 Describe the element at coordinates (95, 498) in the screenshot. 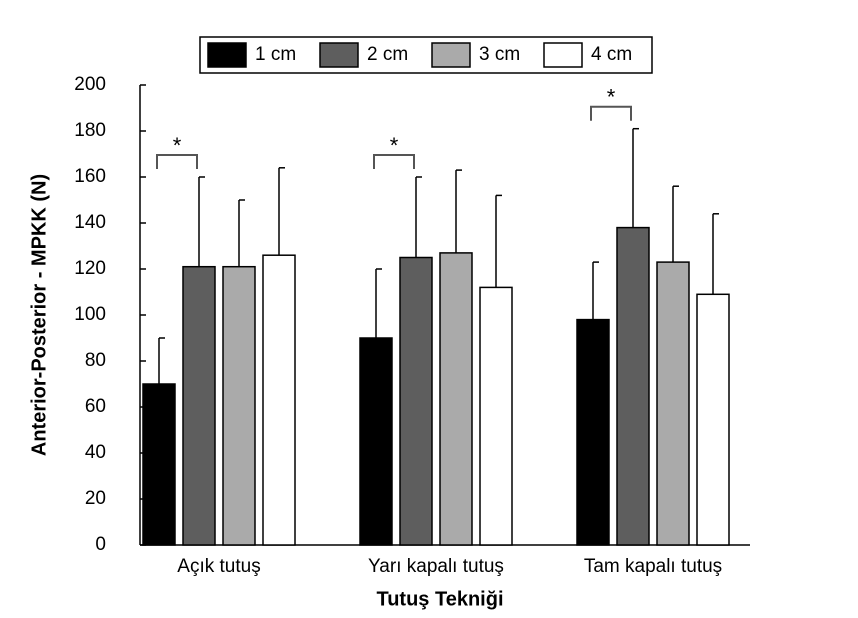

I see `y-tick-label: 20` at that location.